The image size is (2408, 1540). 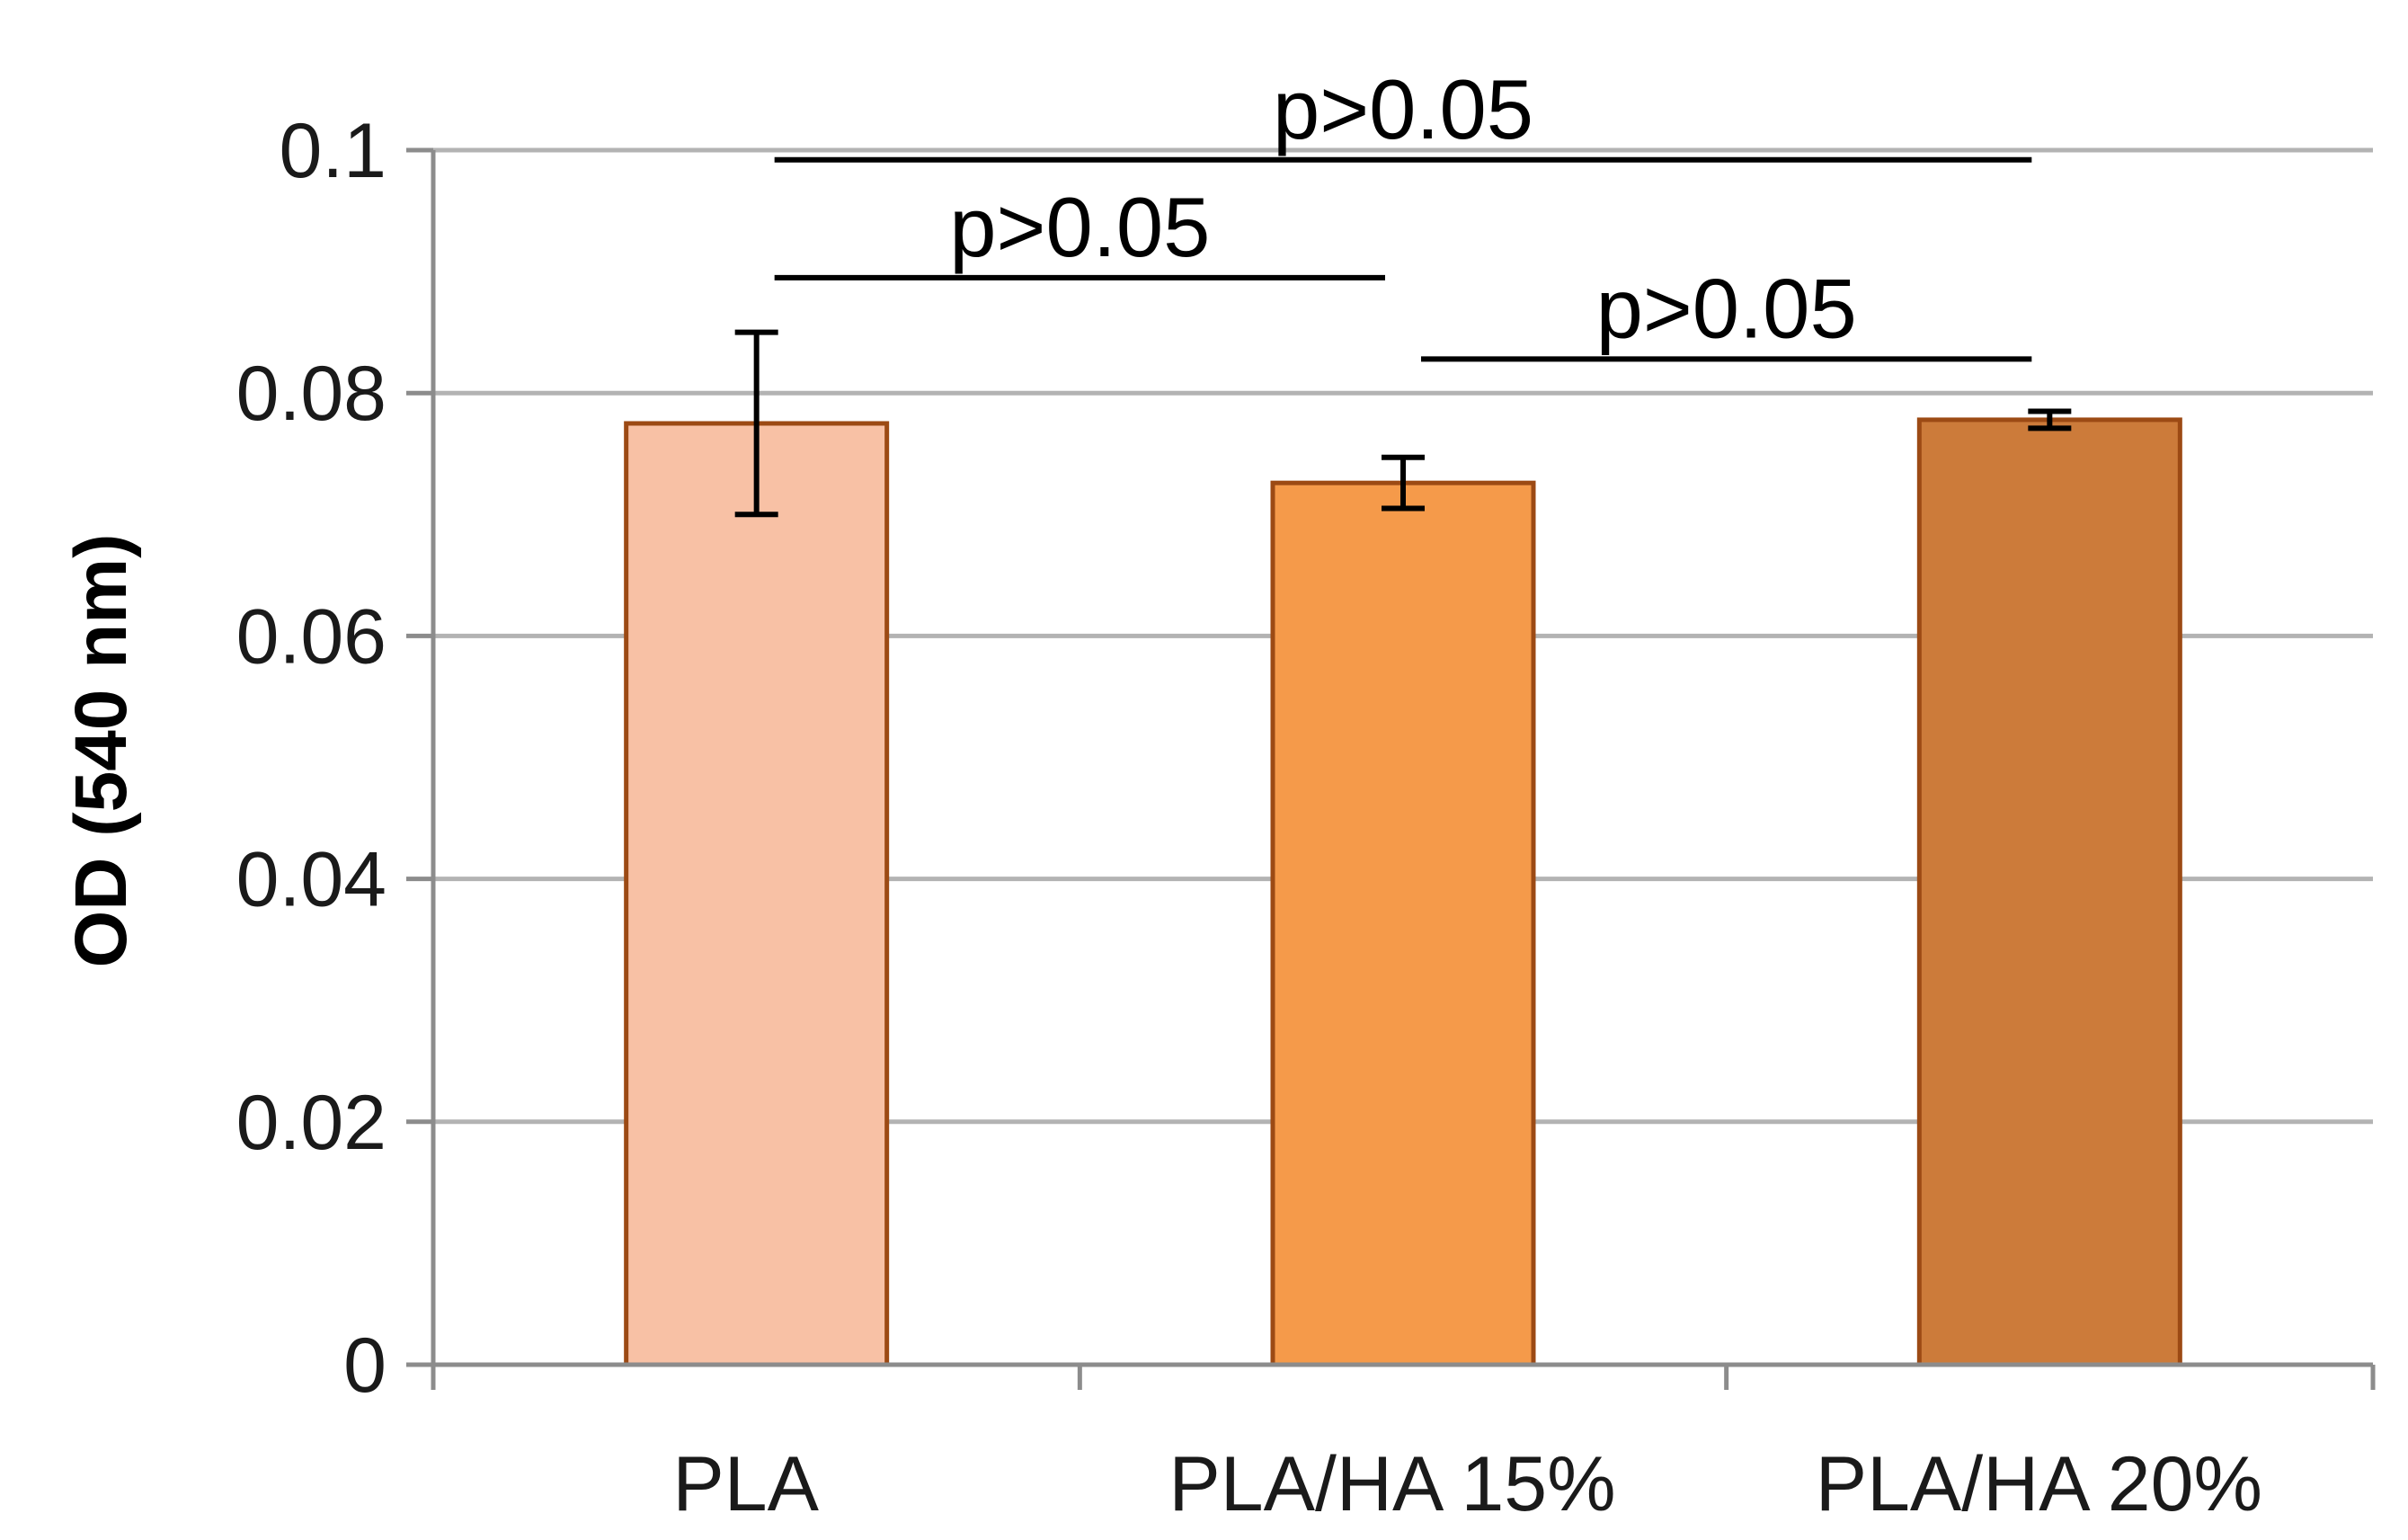 I want to click on x-tick-label: PLA, so click(x=745, y=1484).